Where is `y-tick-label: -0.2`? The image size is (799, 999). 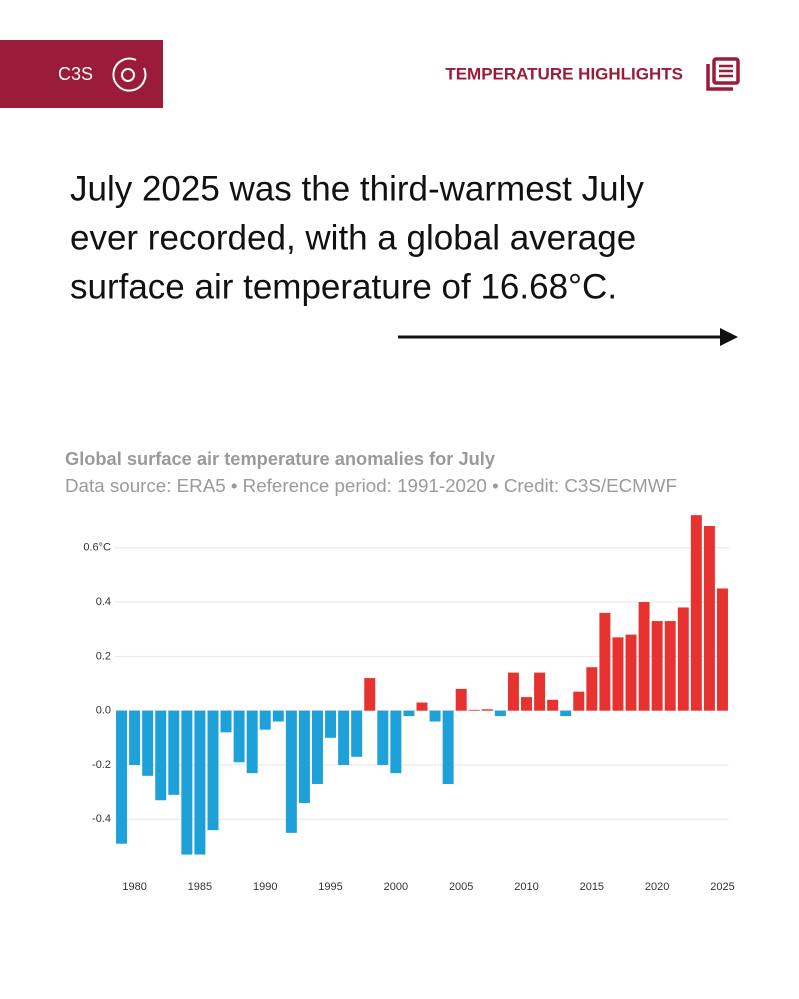 y-tick-label: -0.2 is located at coordinates (101, 765).